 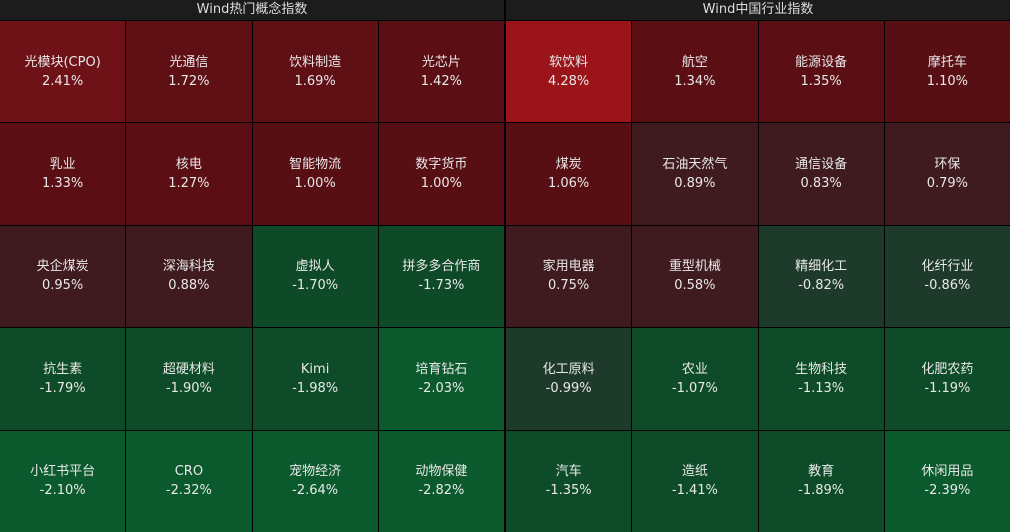 What do you see at coordinates (189, 184) in the screenshot?
I see `tile-change: 1.27%` at bounding box center [189, 184].